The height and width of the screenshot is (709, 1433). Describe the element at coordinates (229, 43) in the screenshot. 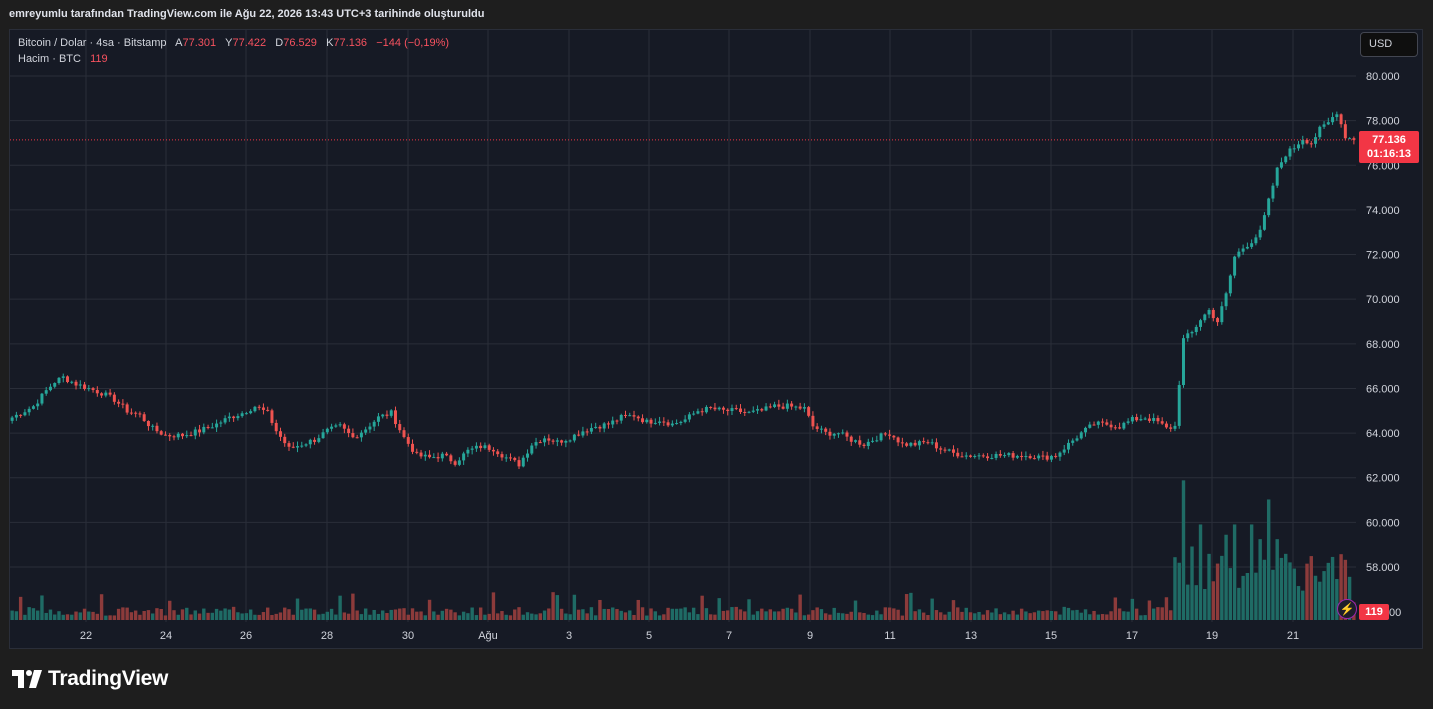

I see `high-label: Y` at that location.